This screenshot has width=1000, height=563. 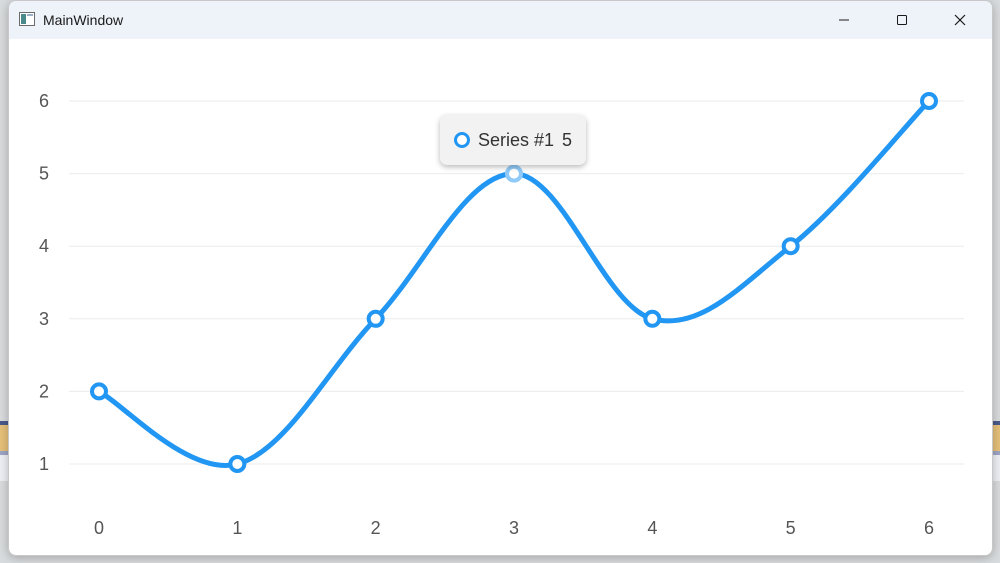 I want to click on y-tick-label: 6, so click(x=44, y=101).